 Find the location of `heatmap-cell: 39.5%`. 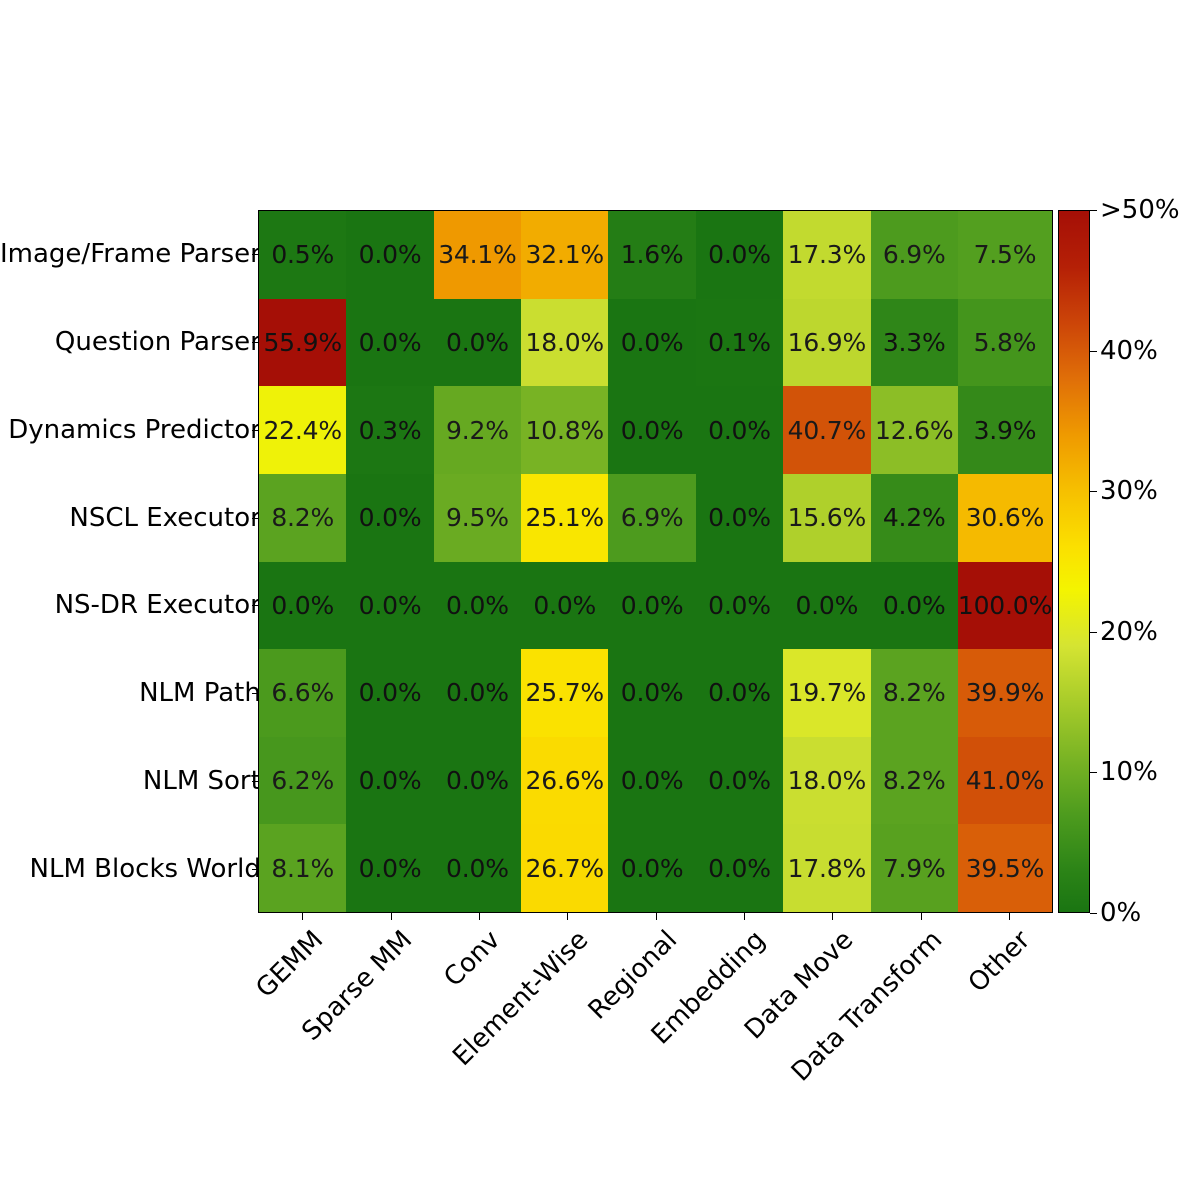

heatmap-cell: 39.5% is located at coordinates (1004, 868).